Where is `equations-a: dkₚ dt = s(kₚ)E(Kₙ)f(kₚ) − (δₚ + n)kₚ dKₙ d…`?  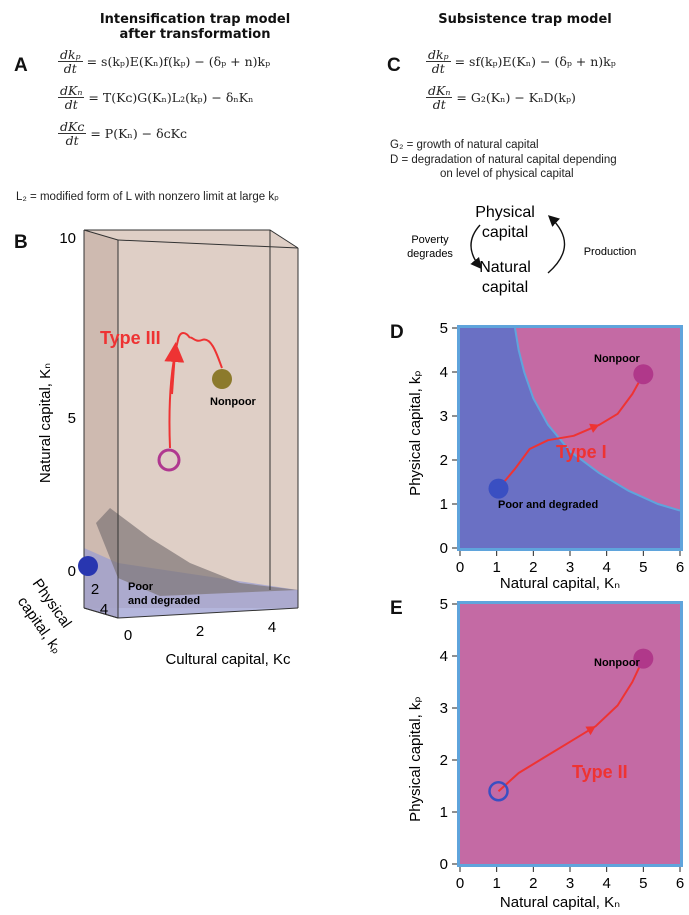
equations-a: dkₚ dt = s(kₚ)E(Kₙ)f(kₚ) − (δₚ + n)kₚ dKₙ d… is located at coordinates (164, 102).